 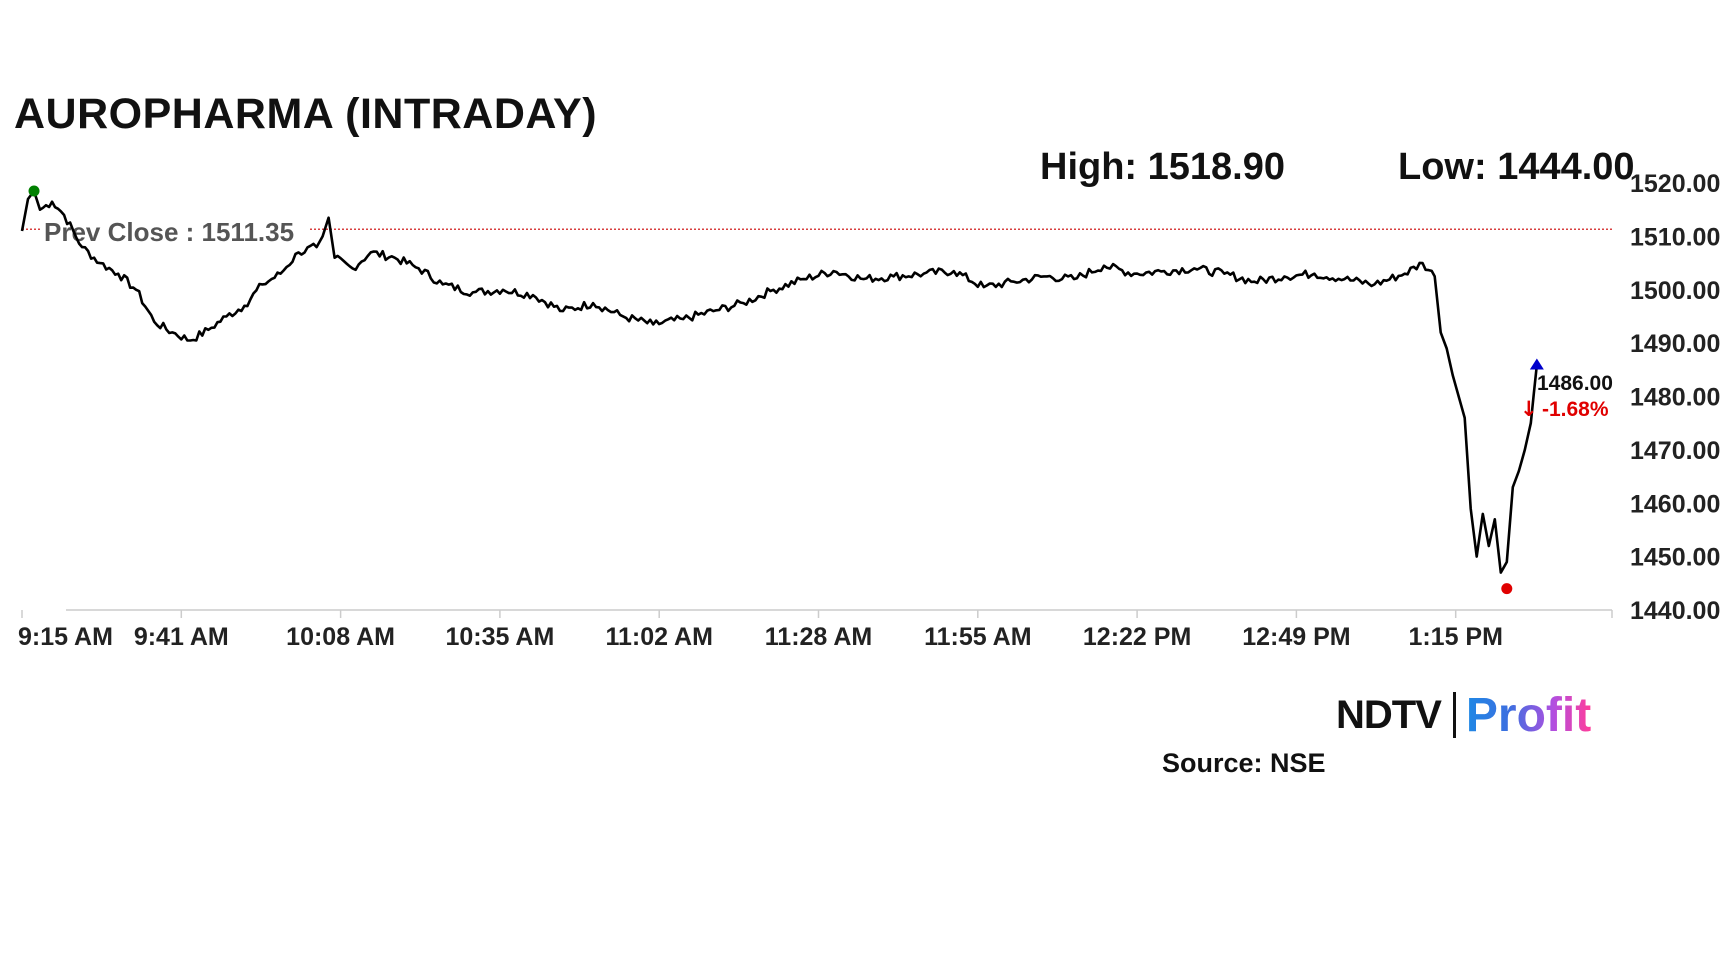 I want to click on x-tick-label: 9:15 AM, so click(x=65, y=637).